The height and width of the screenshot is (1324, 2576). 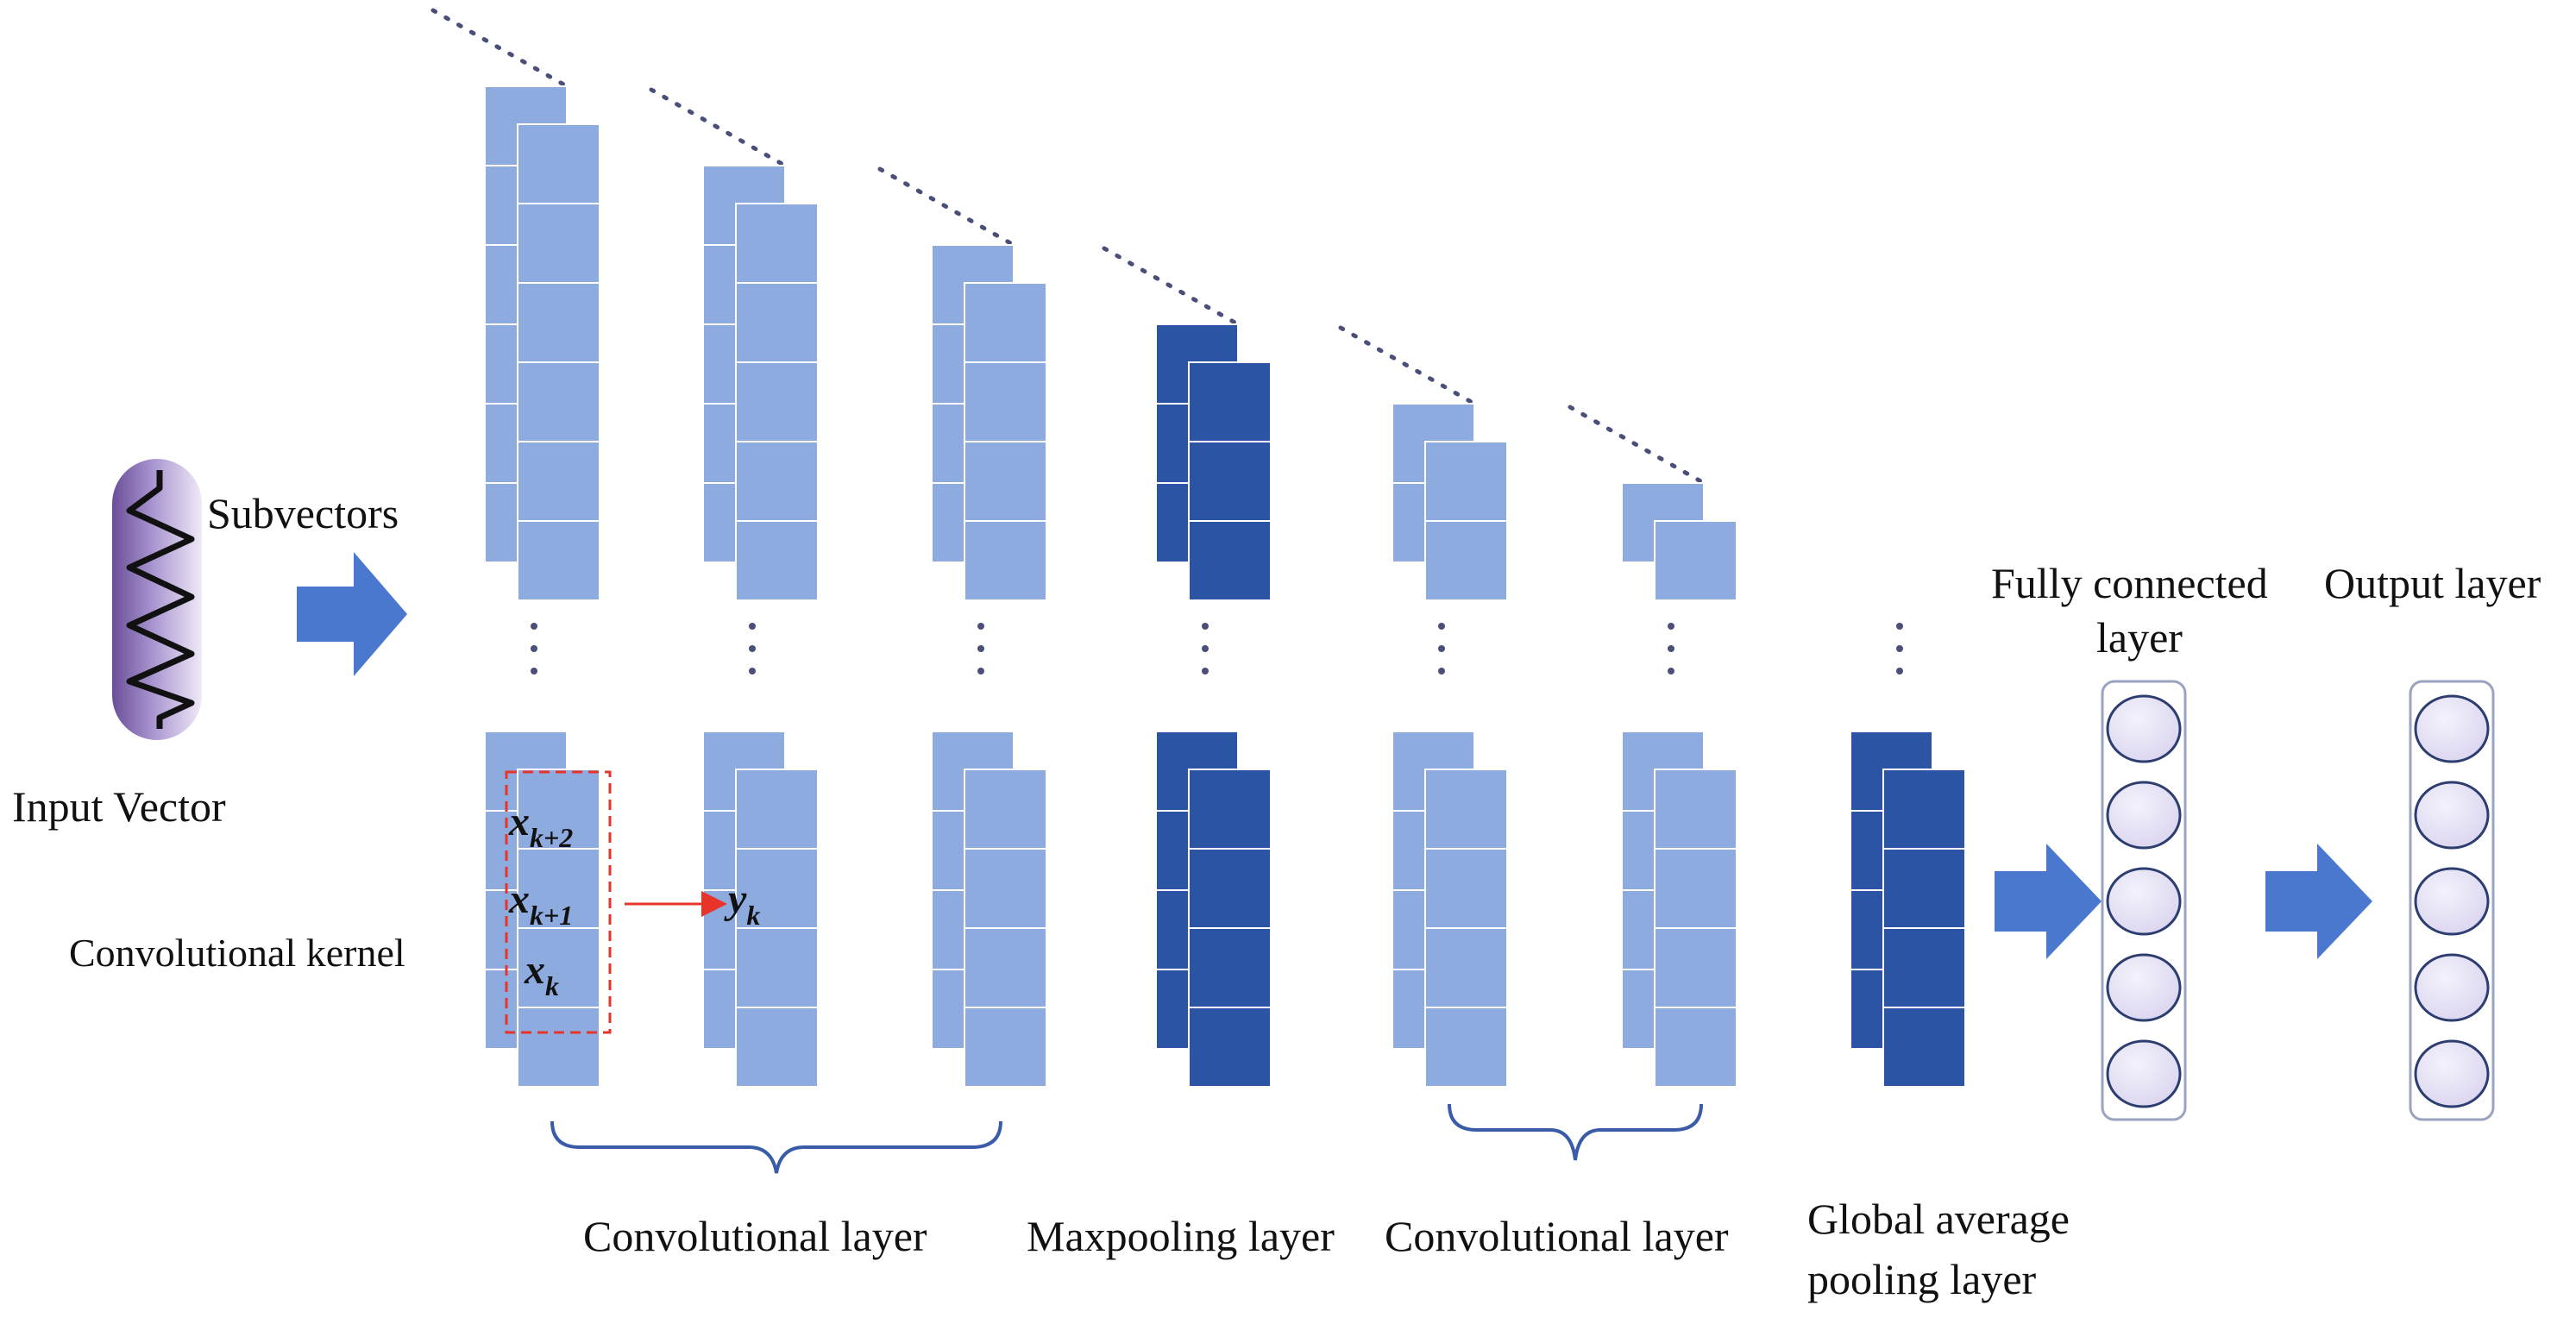 What do you see at coordinates (2048, 902) in the screenshot?
I see `to-fc-arrow-icon` at bounding box center [2048, 902].